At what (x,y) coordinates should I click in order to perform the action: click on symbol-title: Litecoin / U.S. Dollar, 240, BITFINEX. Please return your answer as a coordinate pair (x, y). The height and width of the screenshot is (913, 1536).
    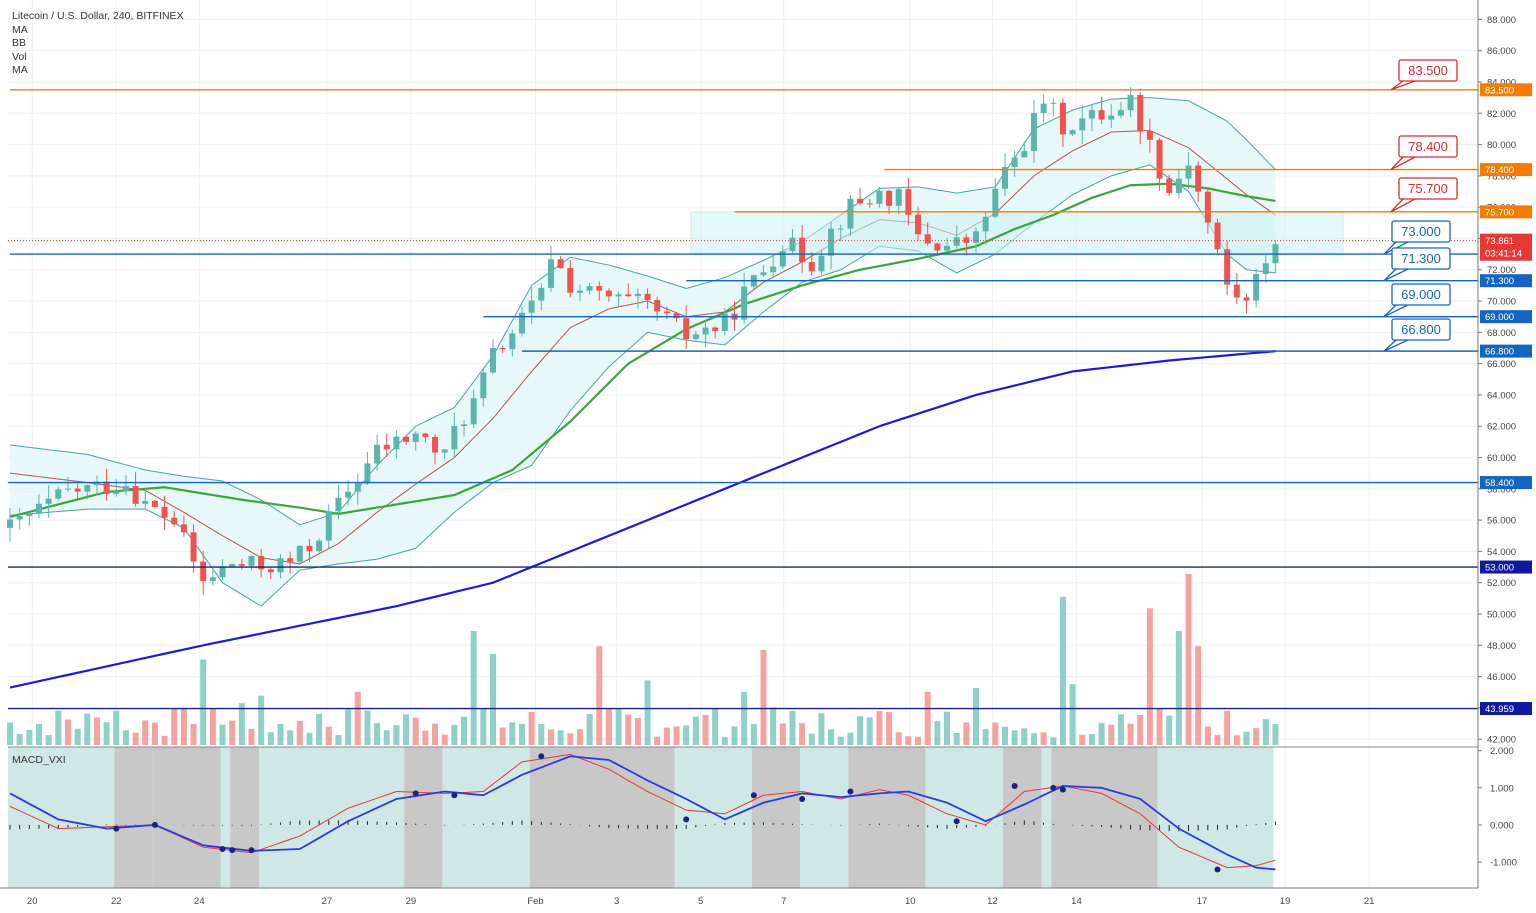
    Looking at the image, I should click on (98, 16).